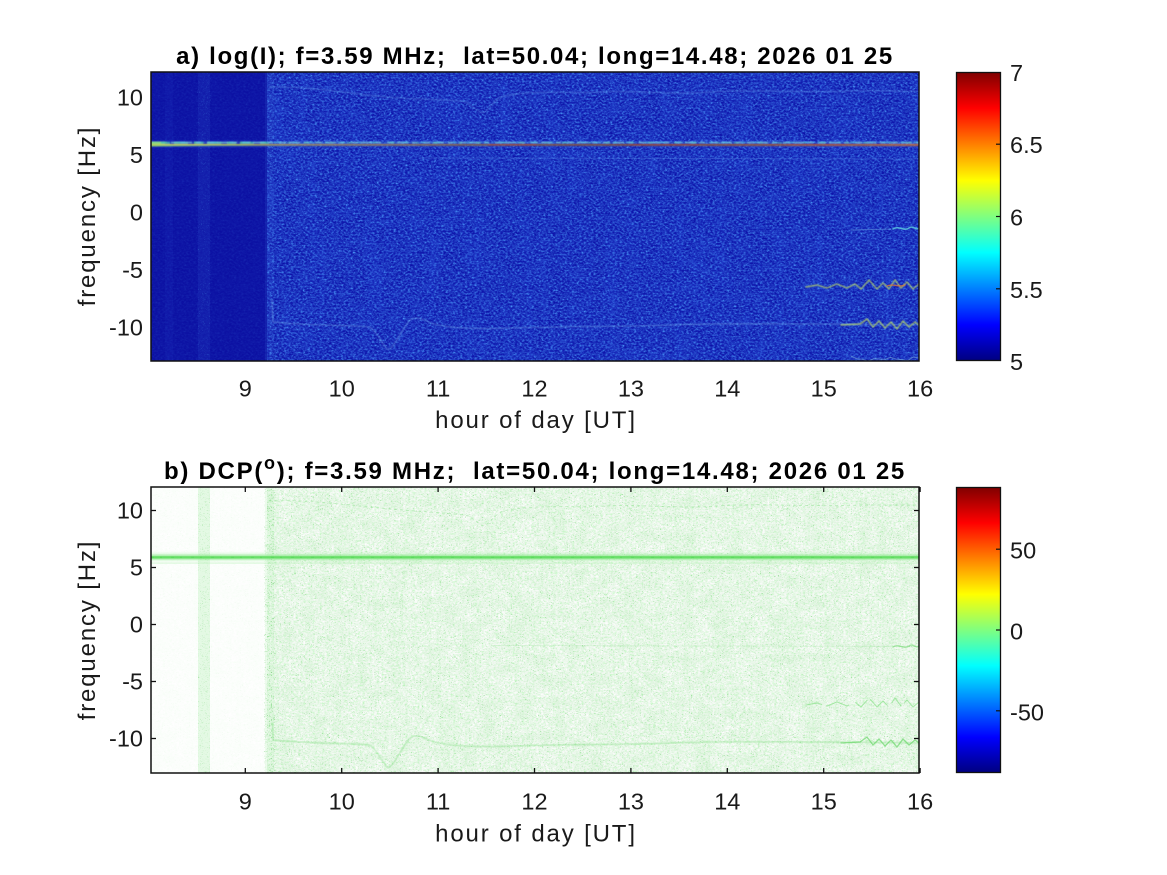  I want to click on svg-text: -50, so click(1027, 712).